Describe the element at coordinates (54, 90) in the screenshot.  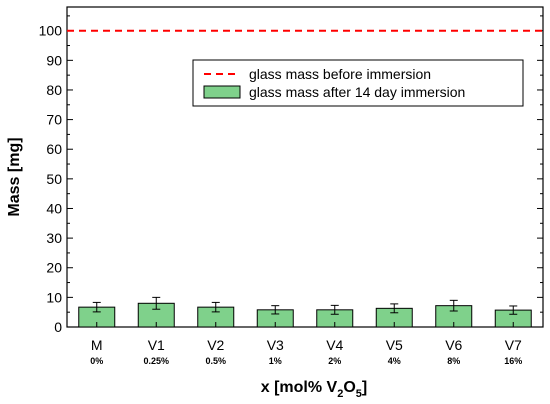
I see `y-tick-label-80: 80` at that location.